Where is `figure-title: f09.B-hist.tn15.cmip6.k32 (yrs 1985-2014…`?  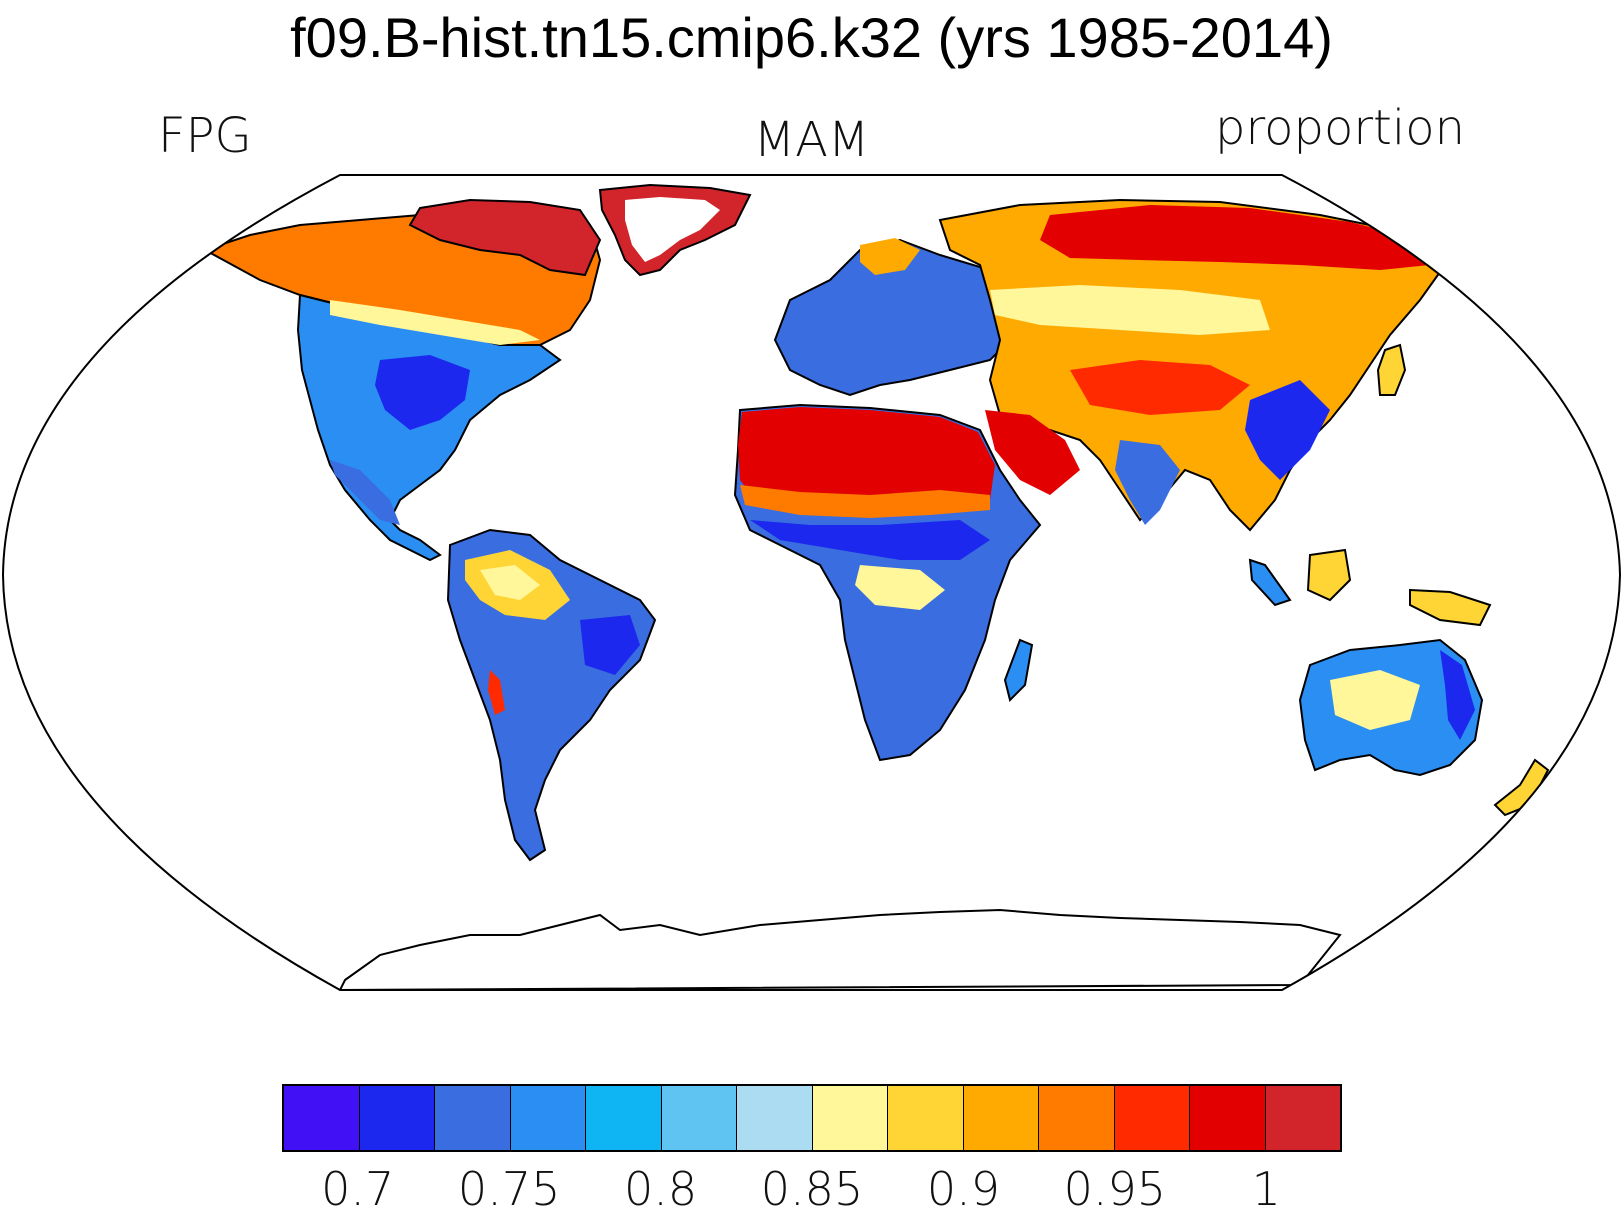
figure-title: f09.B-hist.tn15.cmip6.k32 (yrs 1985-2014… is located at coordinates (811, 37).